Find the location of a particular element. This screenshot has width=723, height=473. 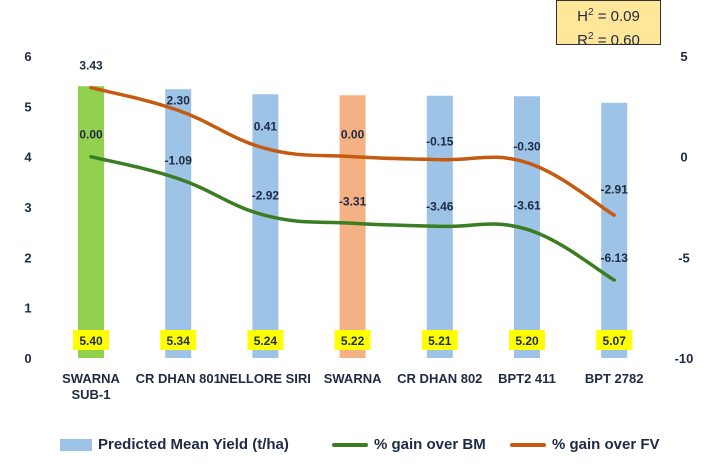

stats-annotation-box: H2 = 0.09 R2 = 0.60 is located at coordinates (608, 24).